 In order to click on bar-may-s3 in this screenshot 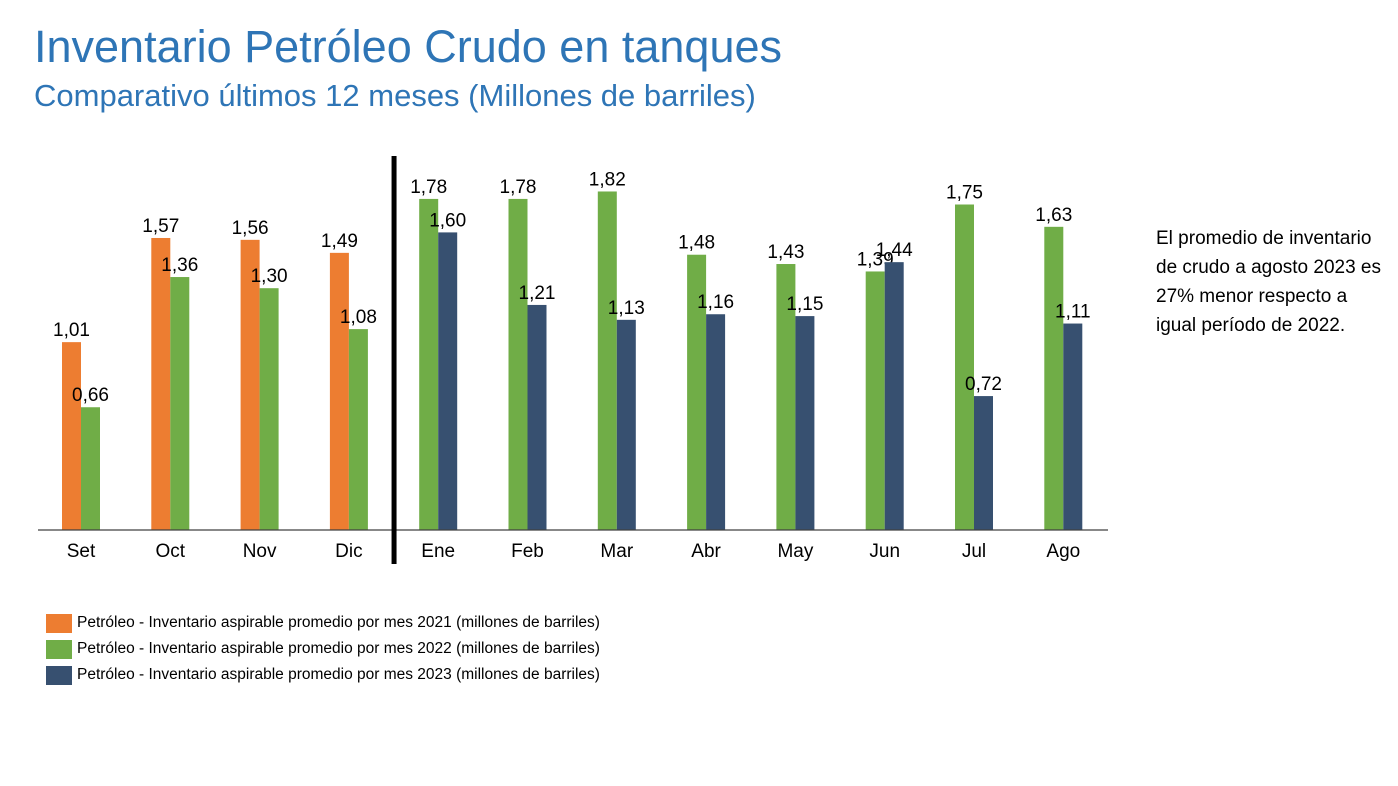, I will do `click(805, 423)`.